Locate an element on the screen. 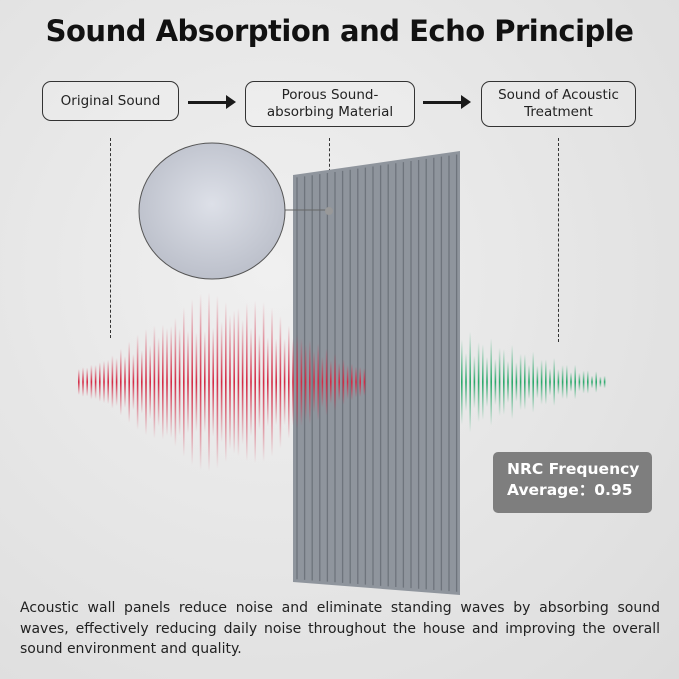 This screenshot has height=679, width=679. flow-label: Original Sound is located at coordinates (110, 100).